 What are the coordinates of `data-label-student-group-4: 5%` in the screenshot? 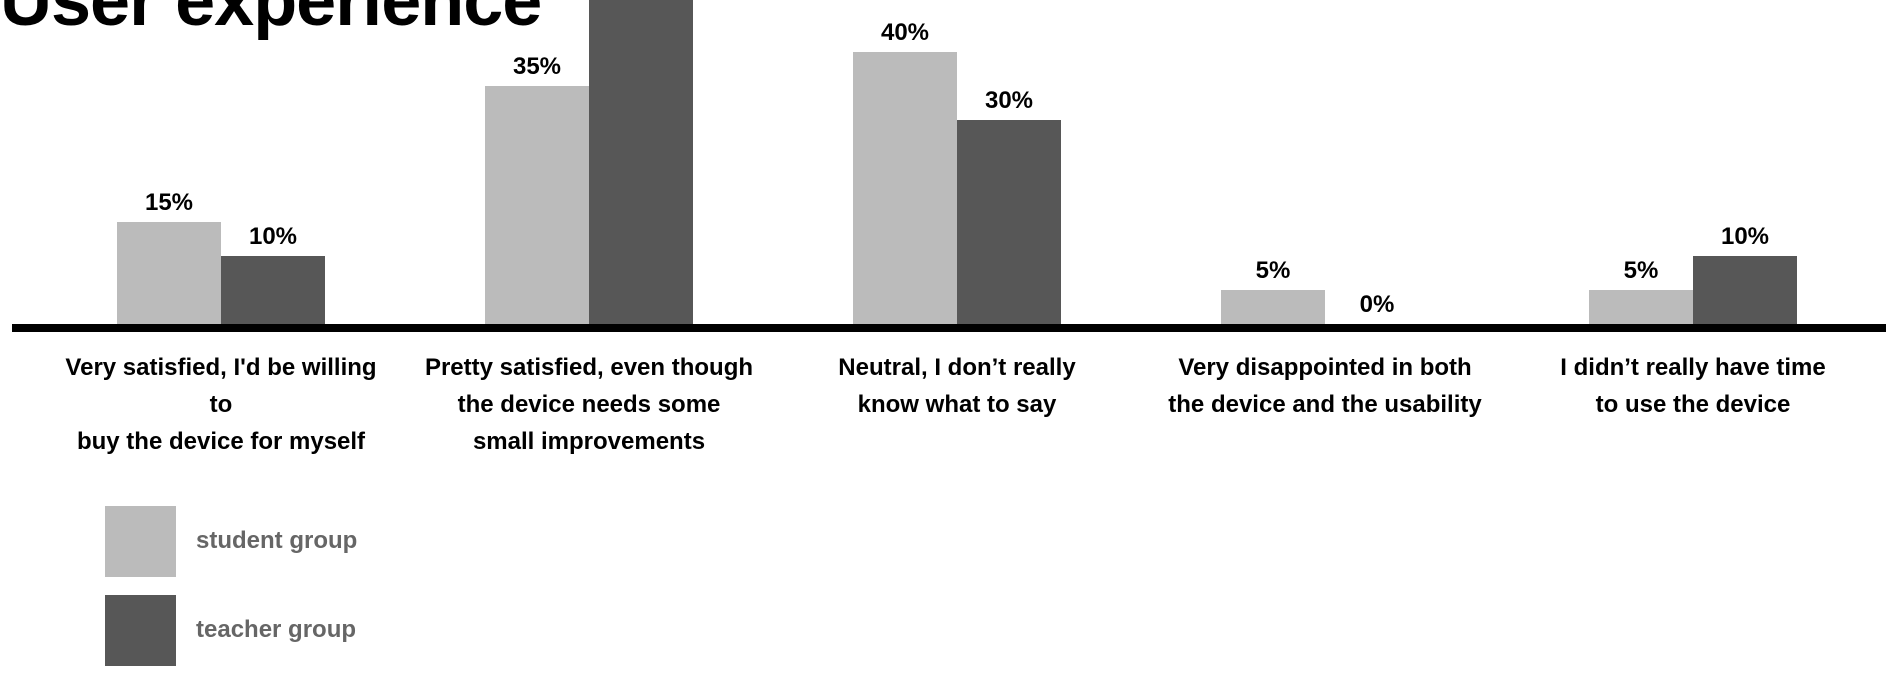 It's located at (1273, 270).